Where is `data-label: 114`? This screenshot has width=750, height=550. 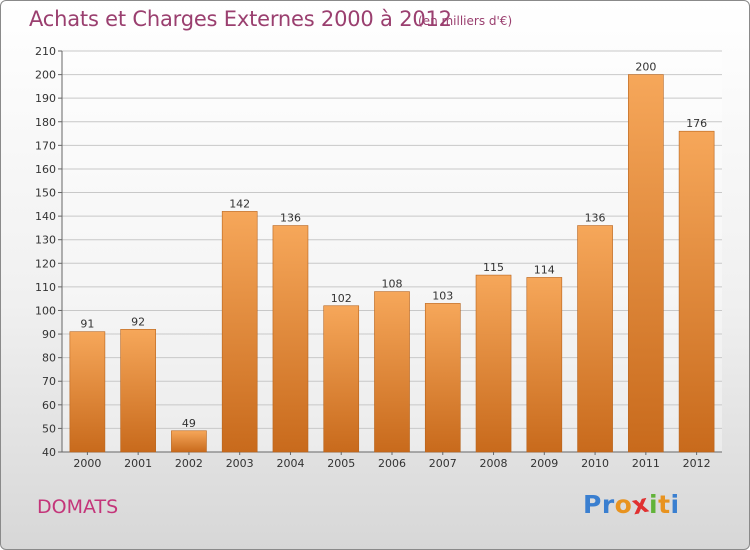 data-label: 114 is located at coordinates (544, 269).